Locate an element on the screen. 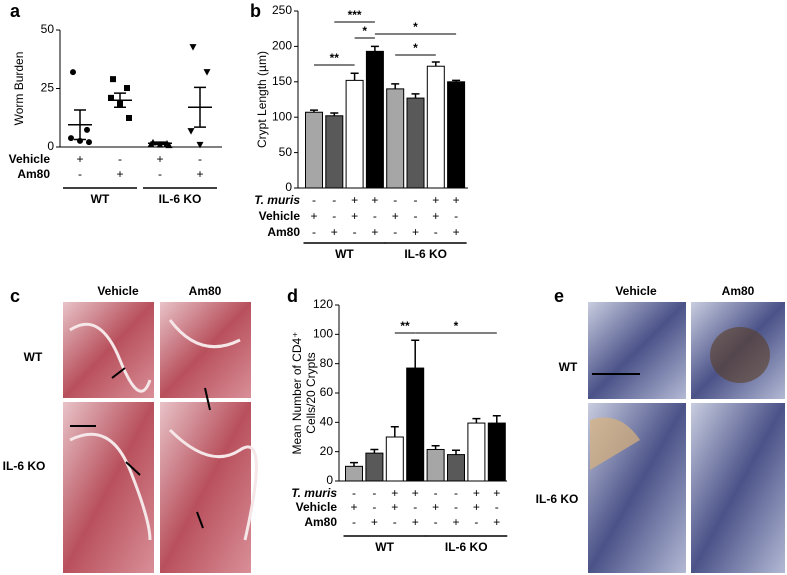 The width and height of the screenshot is (787, 575). y-tick-label: 20 is located at coordinates (327, 451).